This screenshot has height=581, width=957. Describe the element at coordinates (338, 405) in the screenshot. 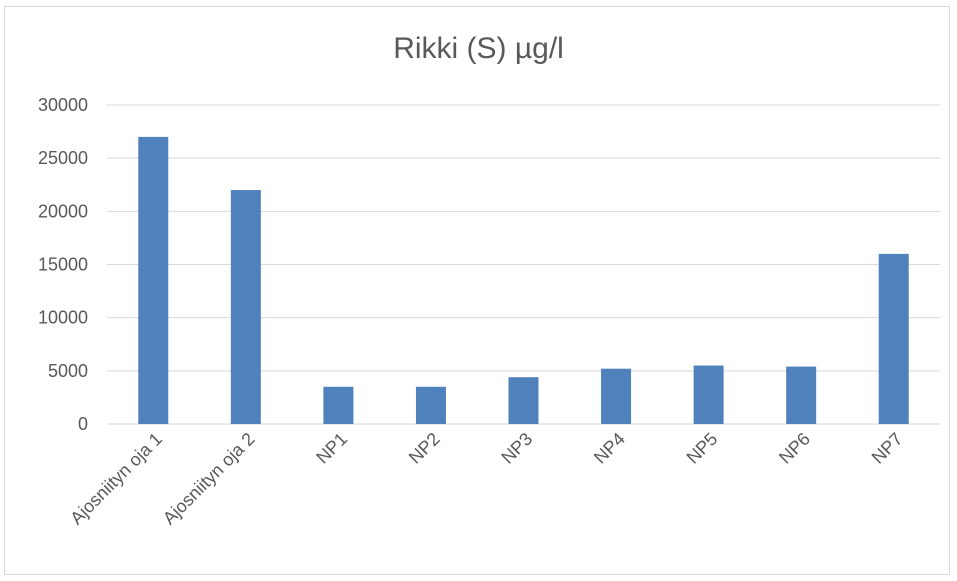

I see `bar-np1` at that location.